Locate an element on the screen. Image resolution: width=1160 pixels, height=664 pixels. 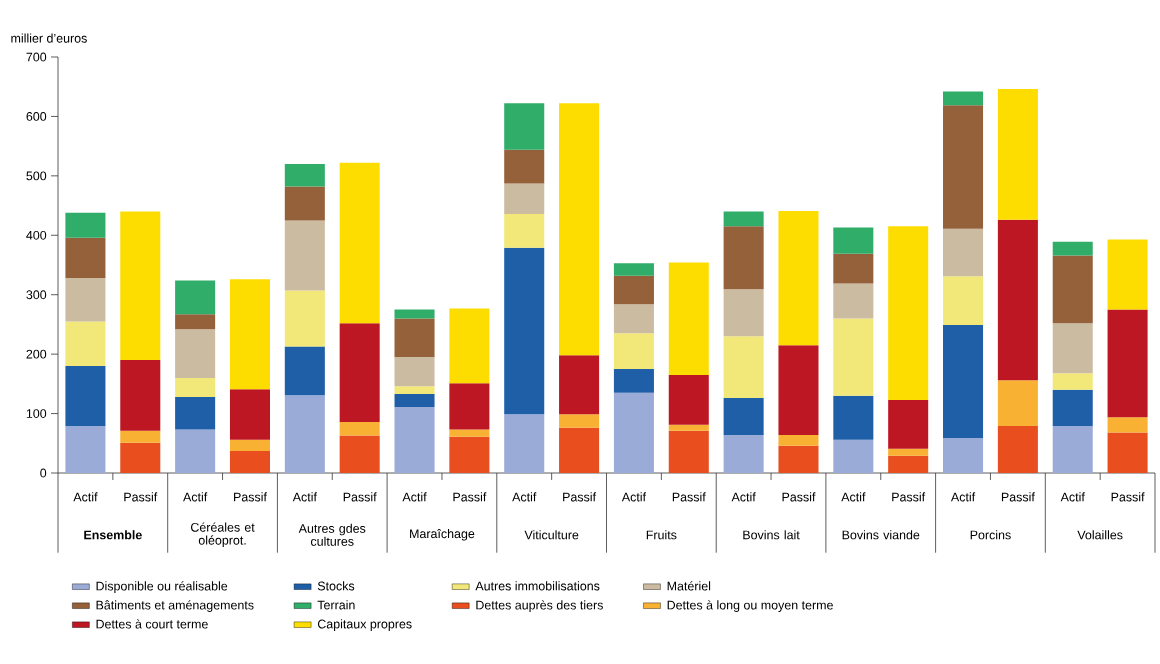
text: Bovins viande is located at coordinates (881, 535).